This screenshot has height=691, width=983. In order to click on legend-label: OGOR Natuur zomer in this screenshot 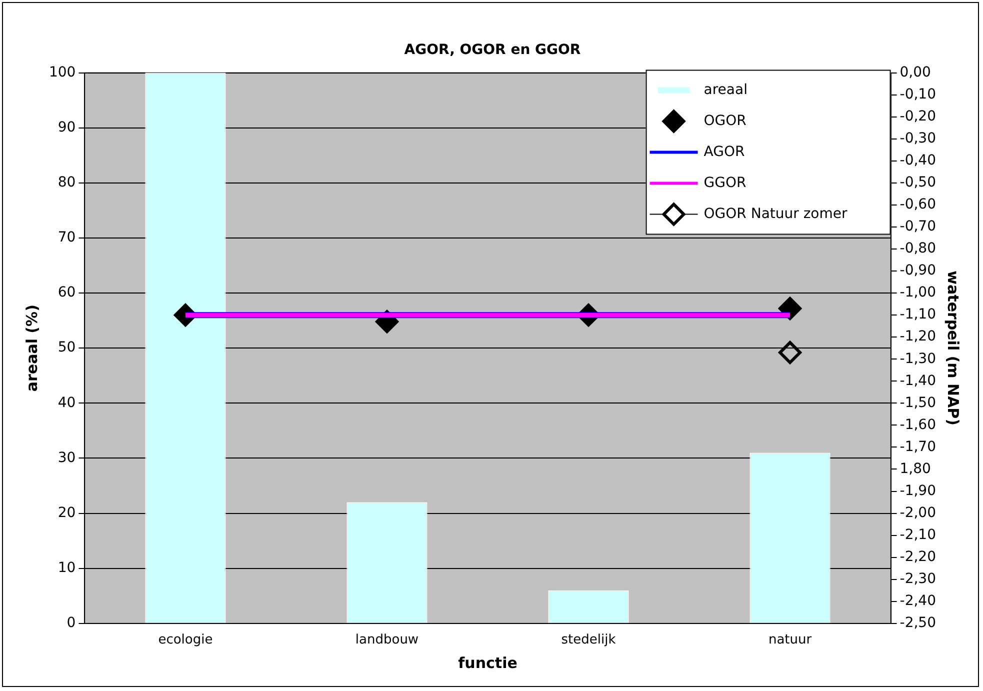, I will do `click(776, 214)`.